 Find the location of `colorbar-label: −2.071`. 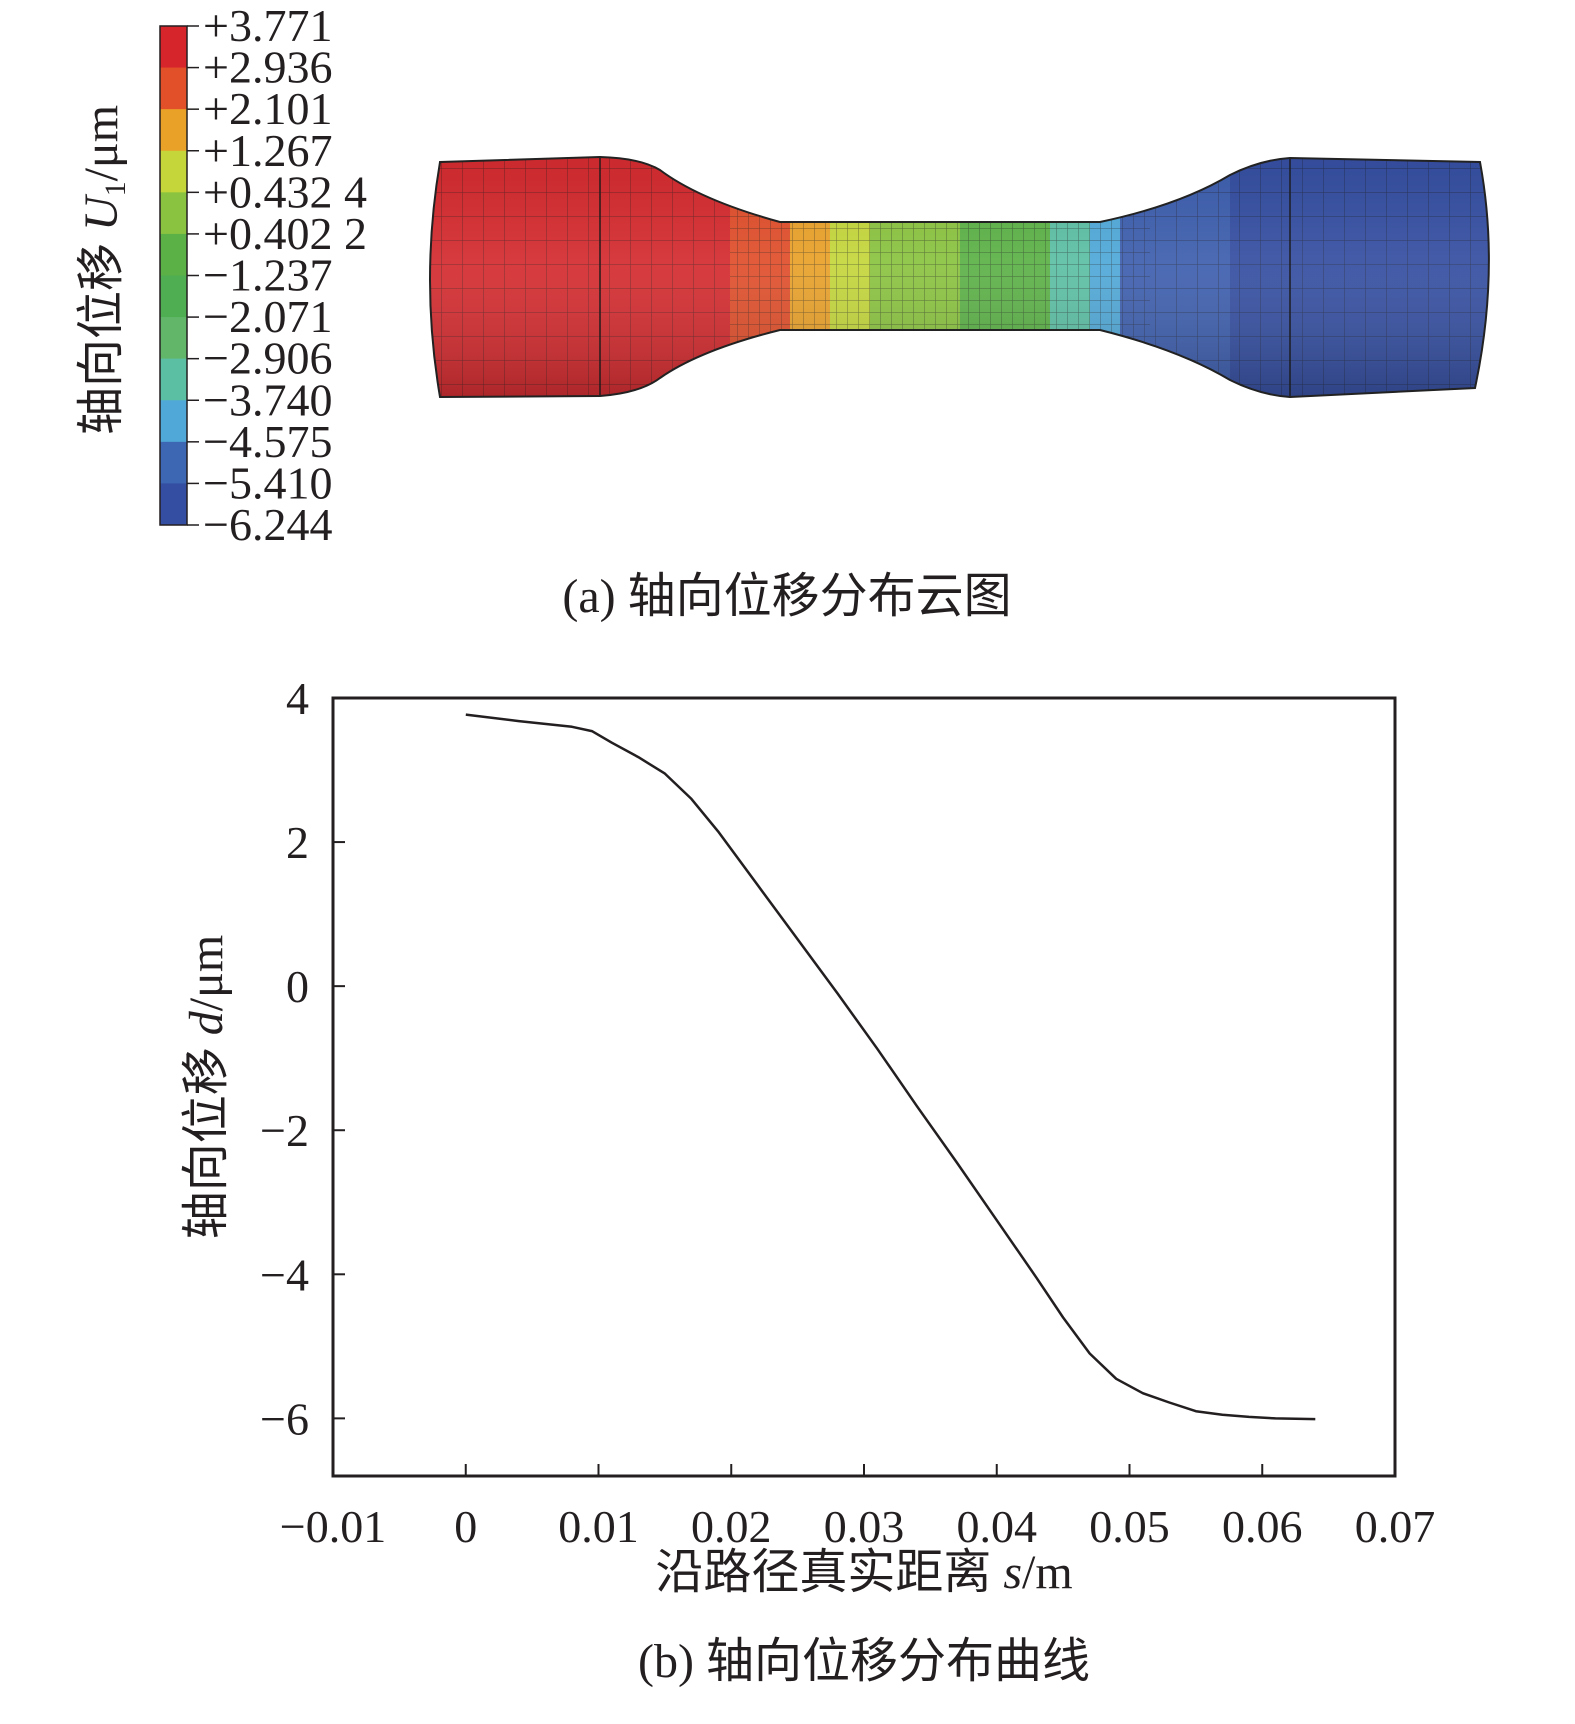

colorbar-label: −2.071 is located at coordinates (267, 316).